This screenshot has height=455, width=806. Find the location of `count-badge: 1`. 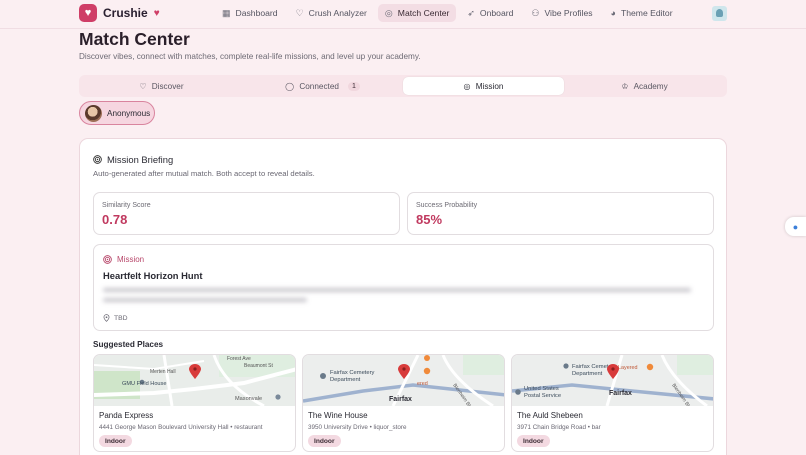

count-badge: 1 is located at coordinates (353, 86).